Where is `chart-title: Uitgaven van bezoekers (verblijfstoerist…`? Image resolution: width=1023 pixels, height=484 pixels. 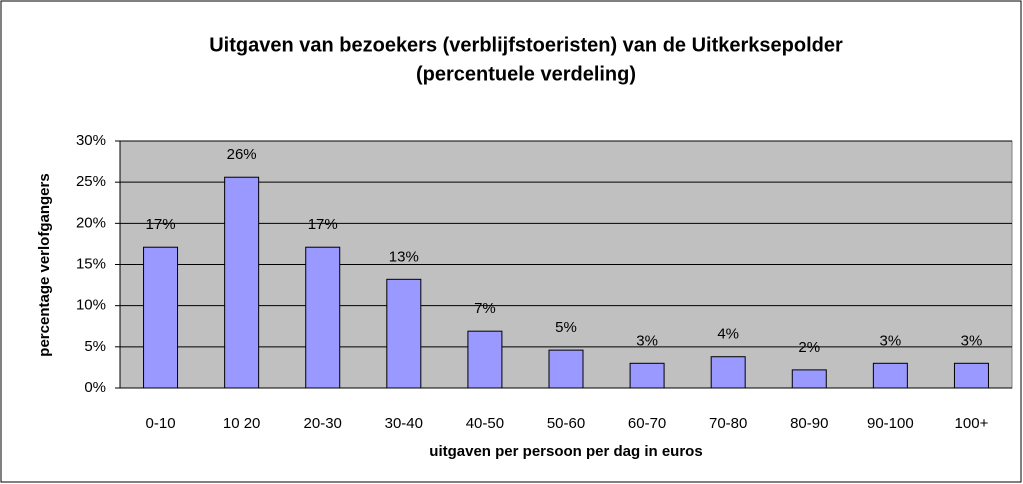 chart-title: Uitgaven van bezoekers (verblijfstoerist… is located at coordinates (526, 45).